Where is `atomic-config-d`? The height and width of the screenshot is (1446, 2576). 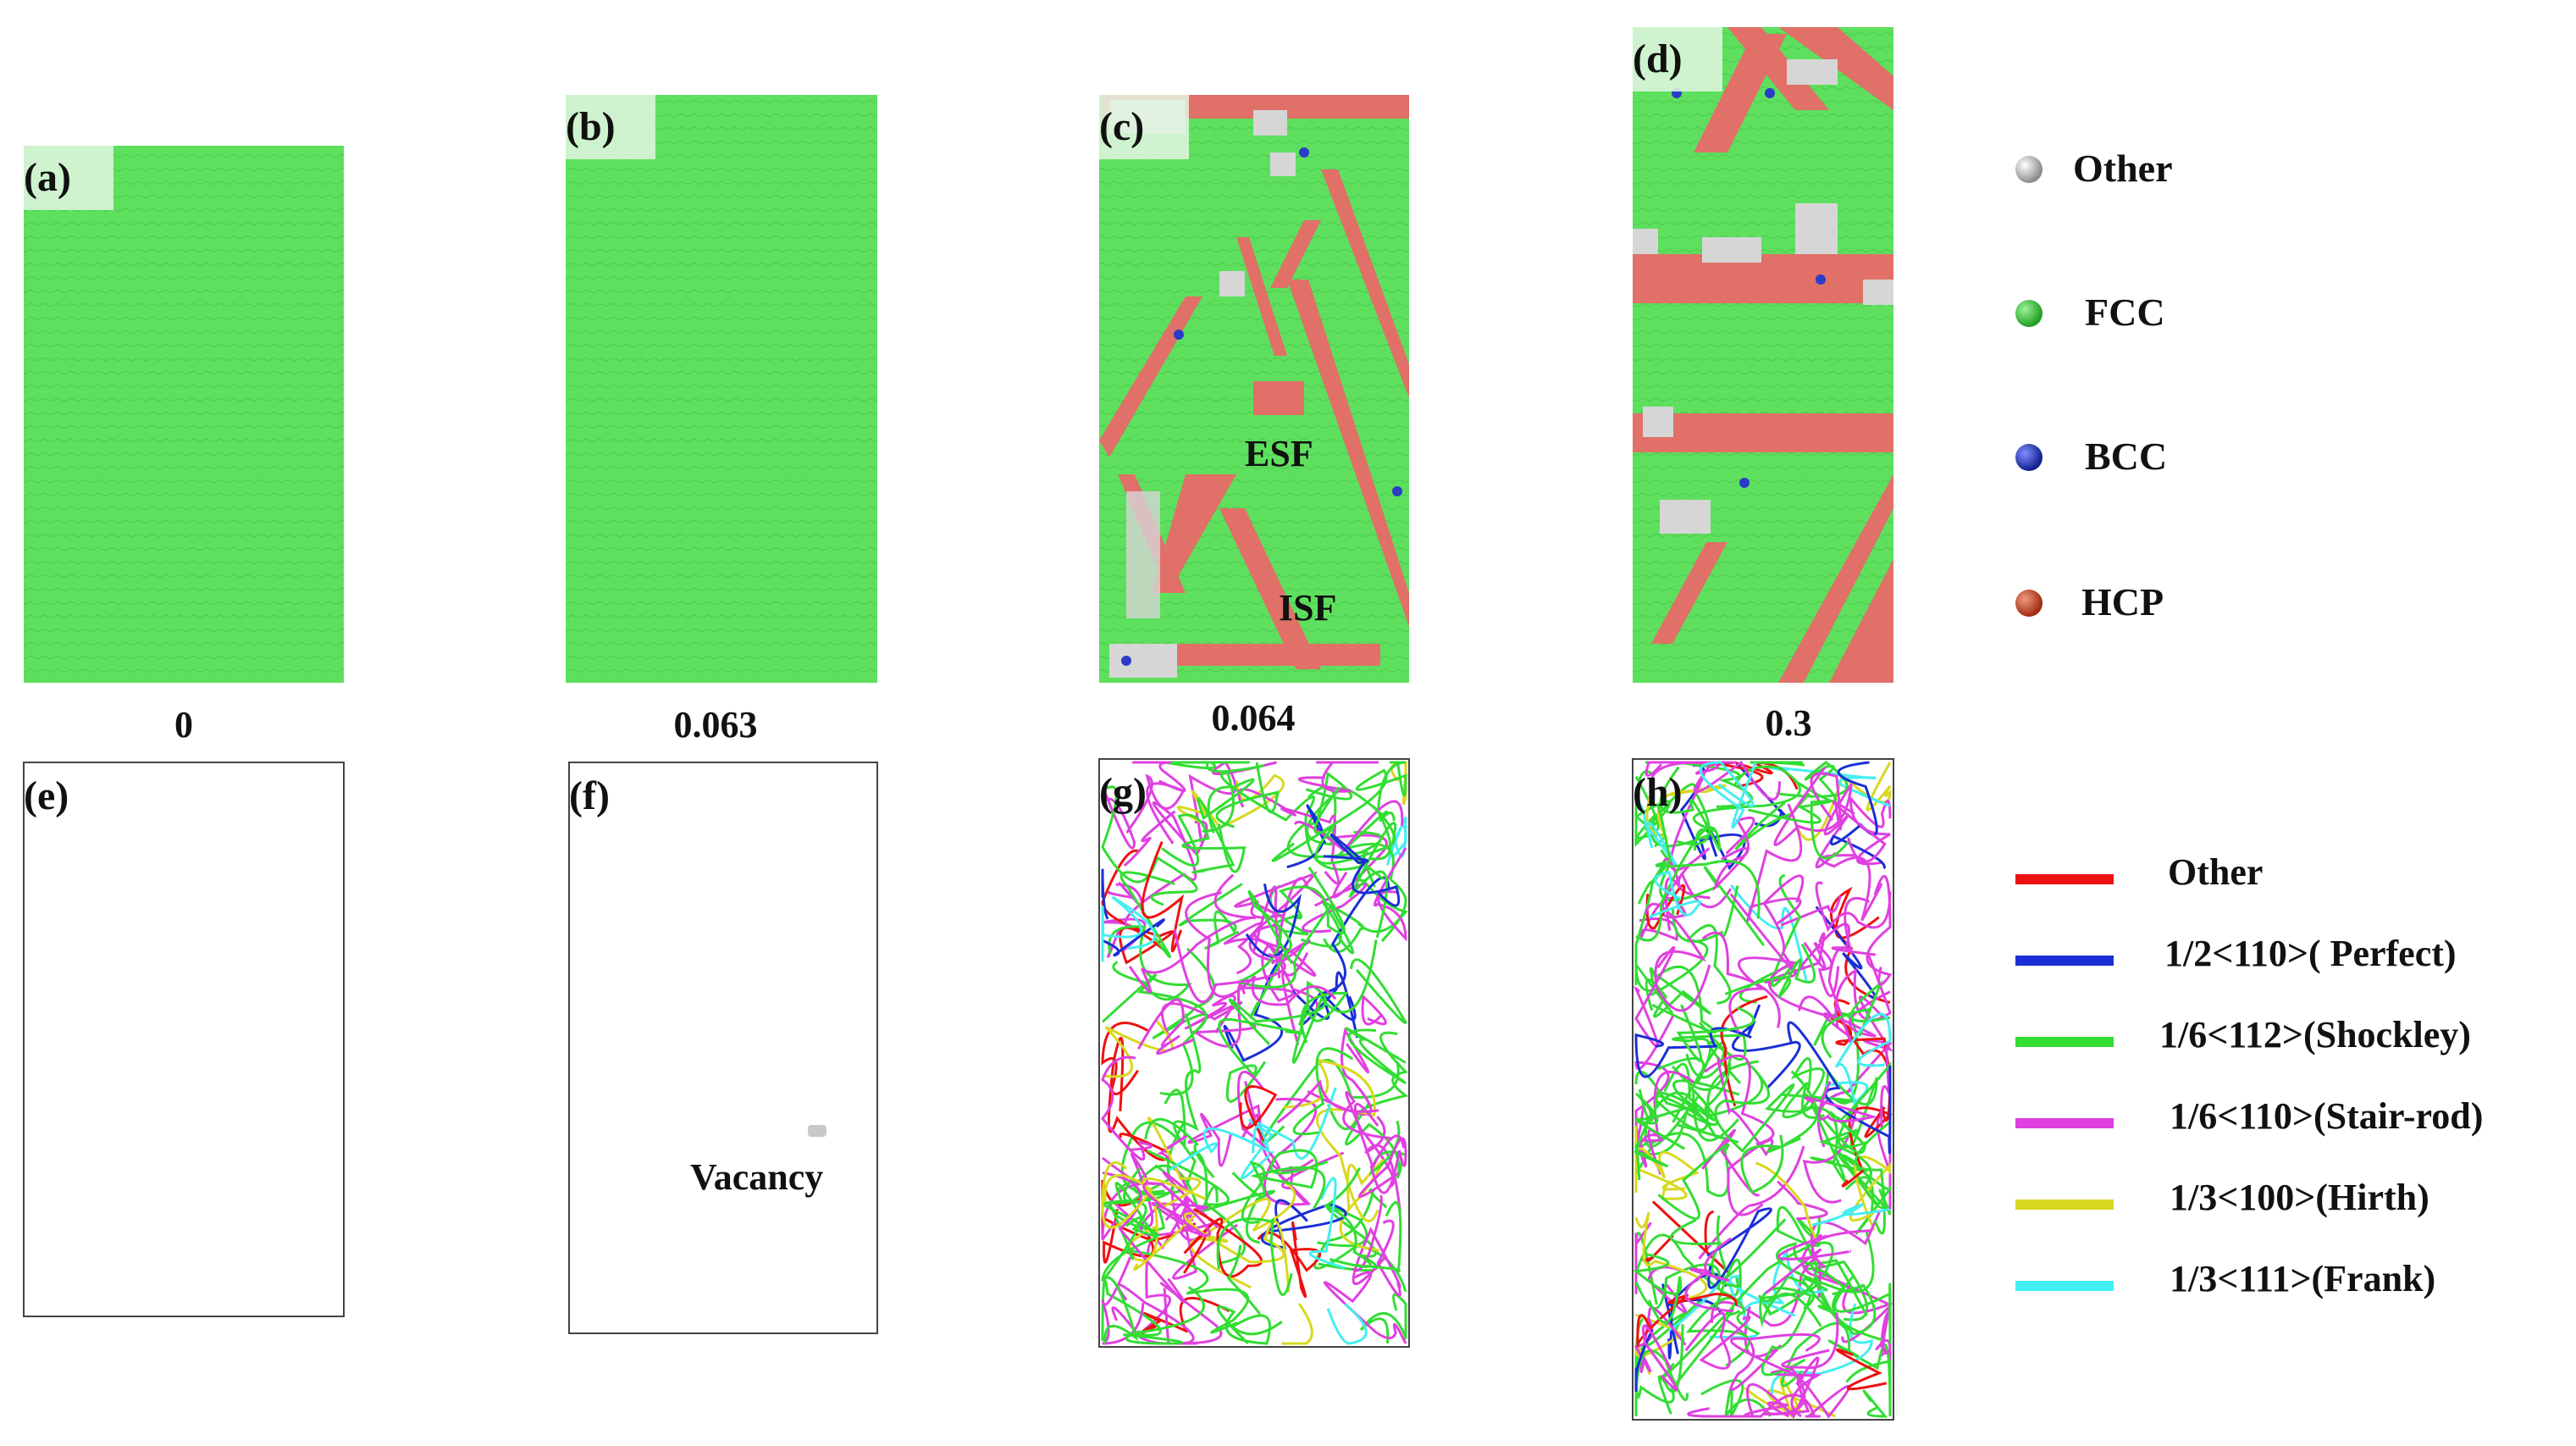 atomic-config-d is located at coordinates (1763, 355).